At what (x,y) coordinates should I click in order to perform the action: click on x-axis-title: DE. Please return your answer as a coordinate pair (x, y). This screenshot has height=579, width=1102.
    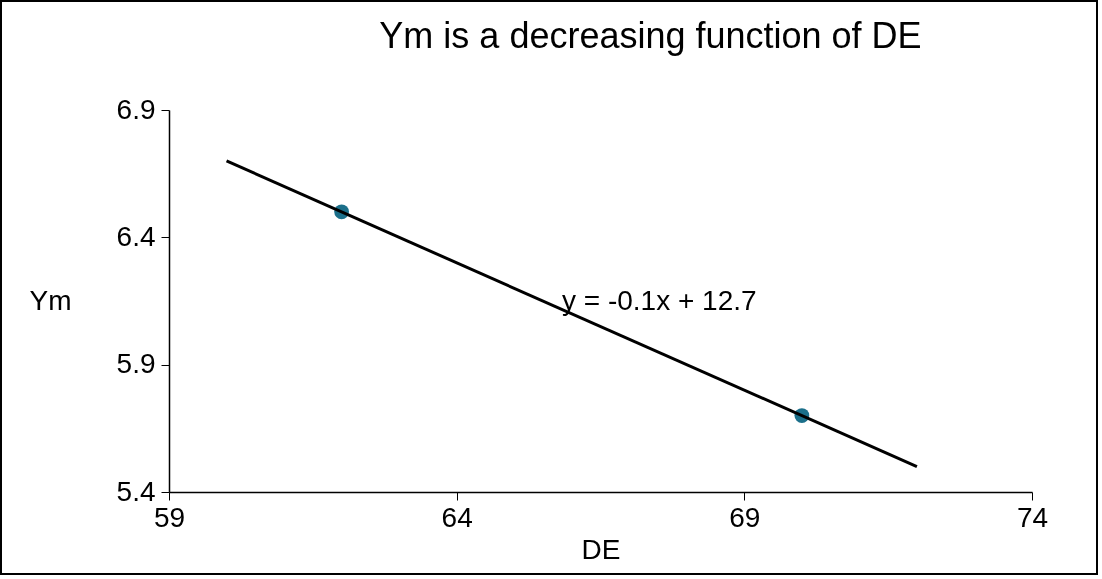
    Looking at the image, I should click on (601, 549).